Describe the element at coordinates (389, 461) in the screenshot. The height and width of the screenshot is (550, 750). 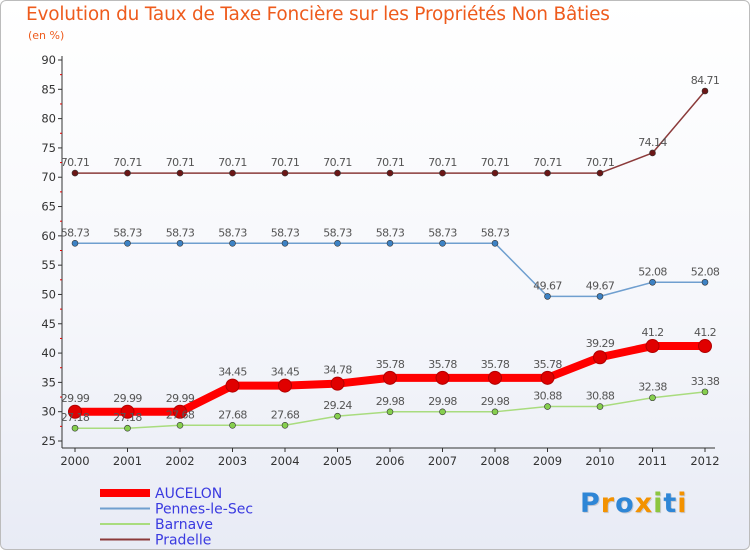
I see `x-tick-label: 2006` at that location.